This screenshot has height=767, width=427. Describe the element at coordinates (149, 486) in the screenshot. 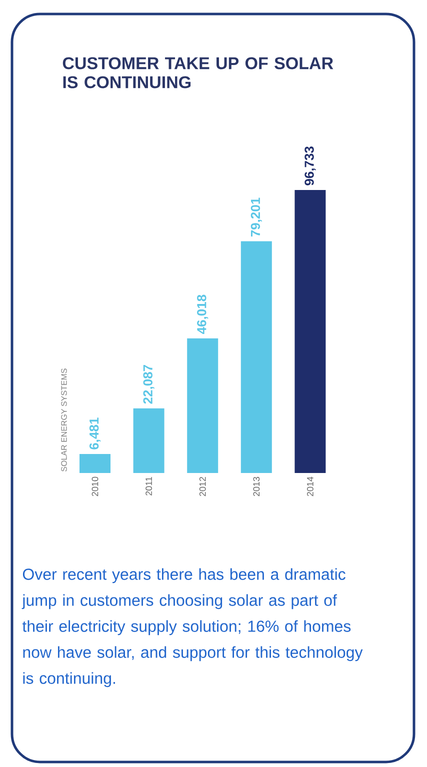

I see `x-tick-label: 2011` at that location.